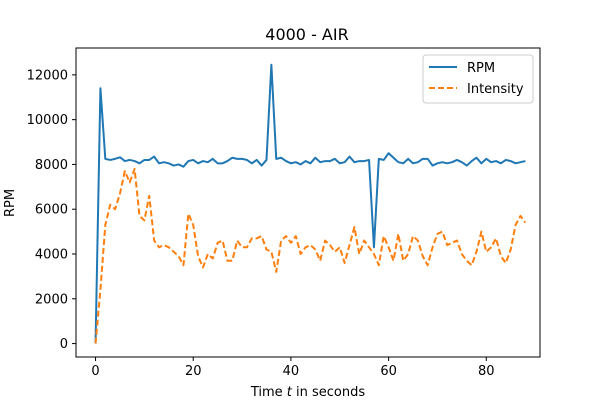  Describe the element at coordinates (193, 371) in the screenshot. I see `x-tick-label: 20` at that location.